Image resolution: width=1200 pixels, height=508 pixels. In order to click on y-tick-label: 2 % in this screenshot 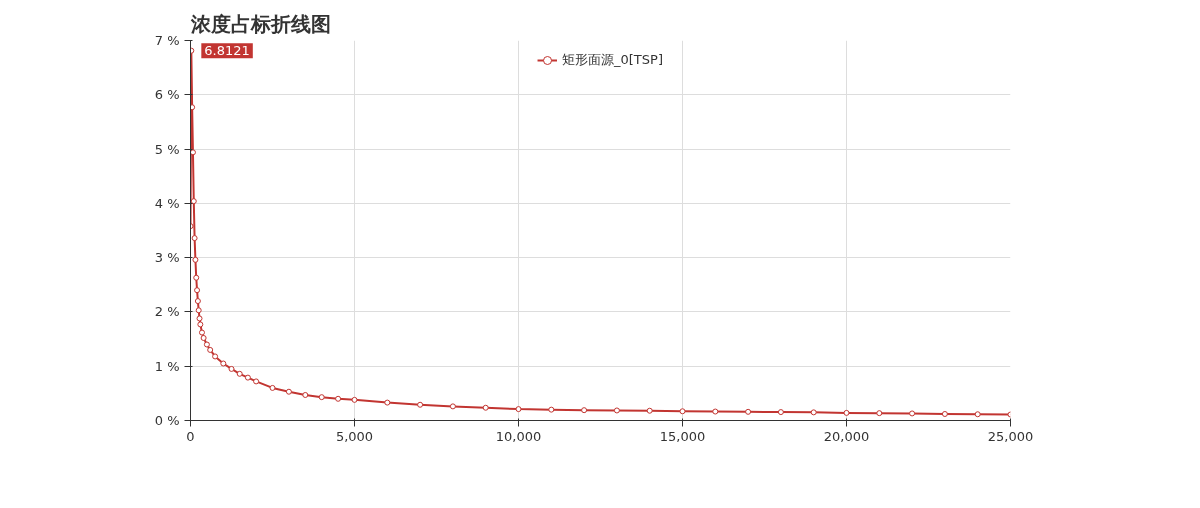, I will do `click(167, 312)`.